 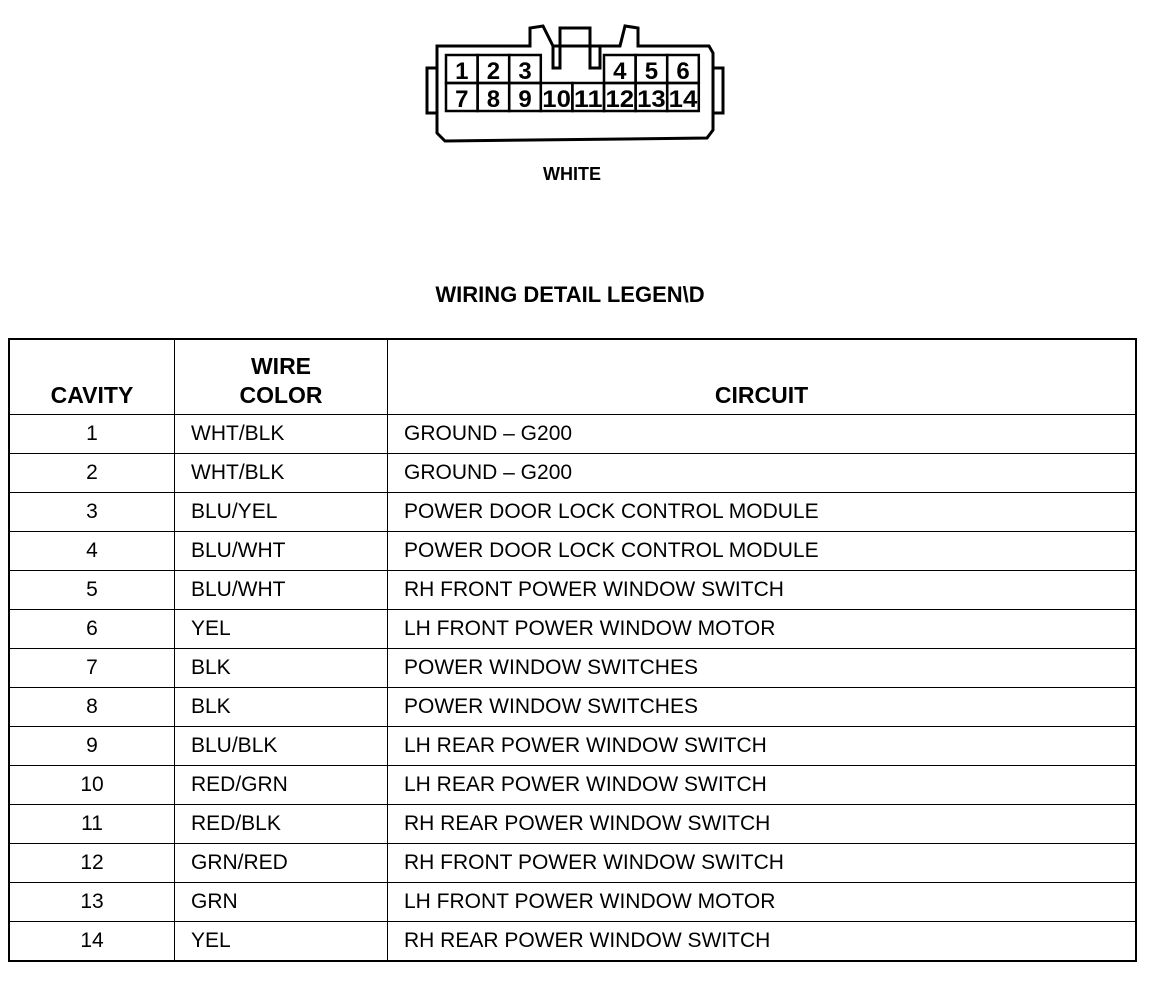 I want to click on cavity-box, so click(x=683, y=97).